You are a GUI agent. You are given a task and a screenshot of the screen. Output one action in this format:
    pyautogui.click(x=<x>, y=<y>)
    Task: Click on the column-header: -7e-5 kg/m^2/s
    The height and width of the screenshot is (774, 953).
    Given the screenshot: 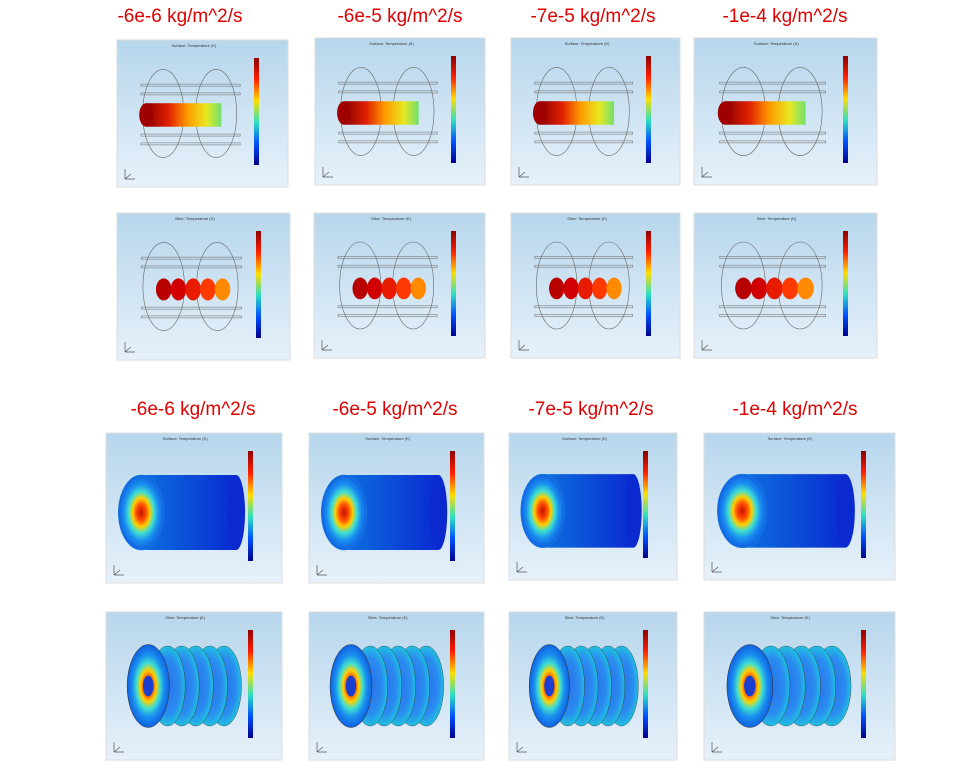 What is the action you would take?
    pyautogui.click(x=592, y=16)
    